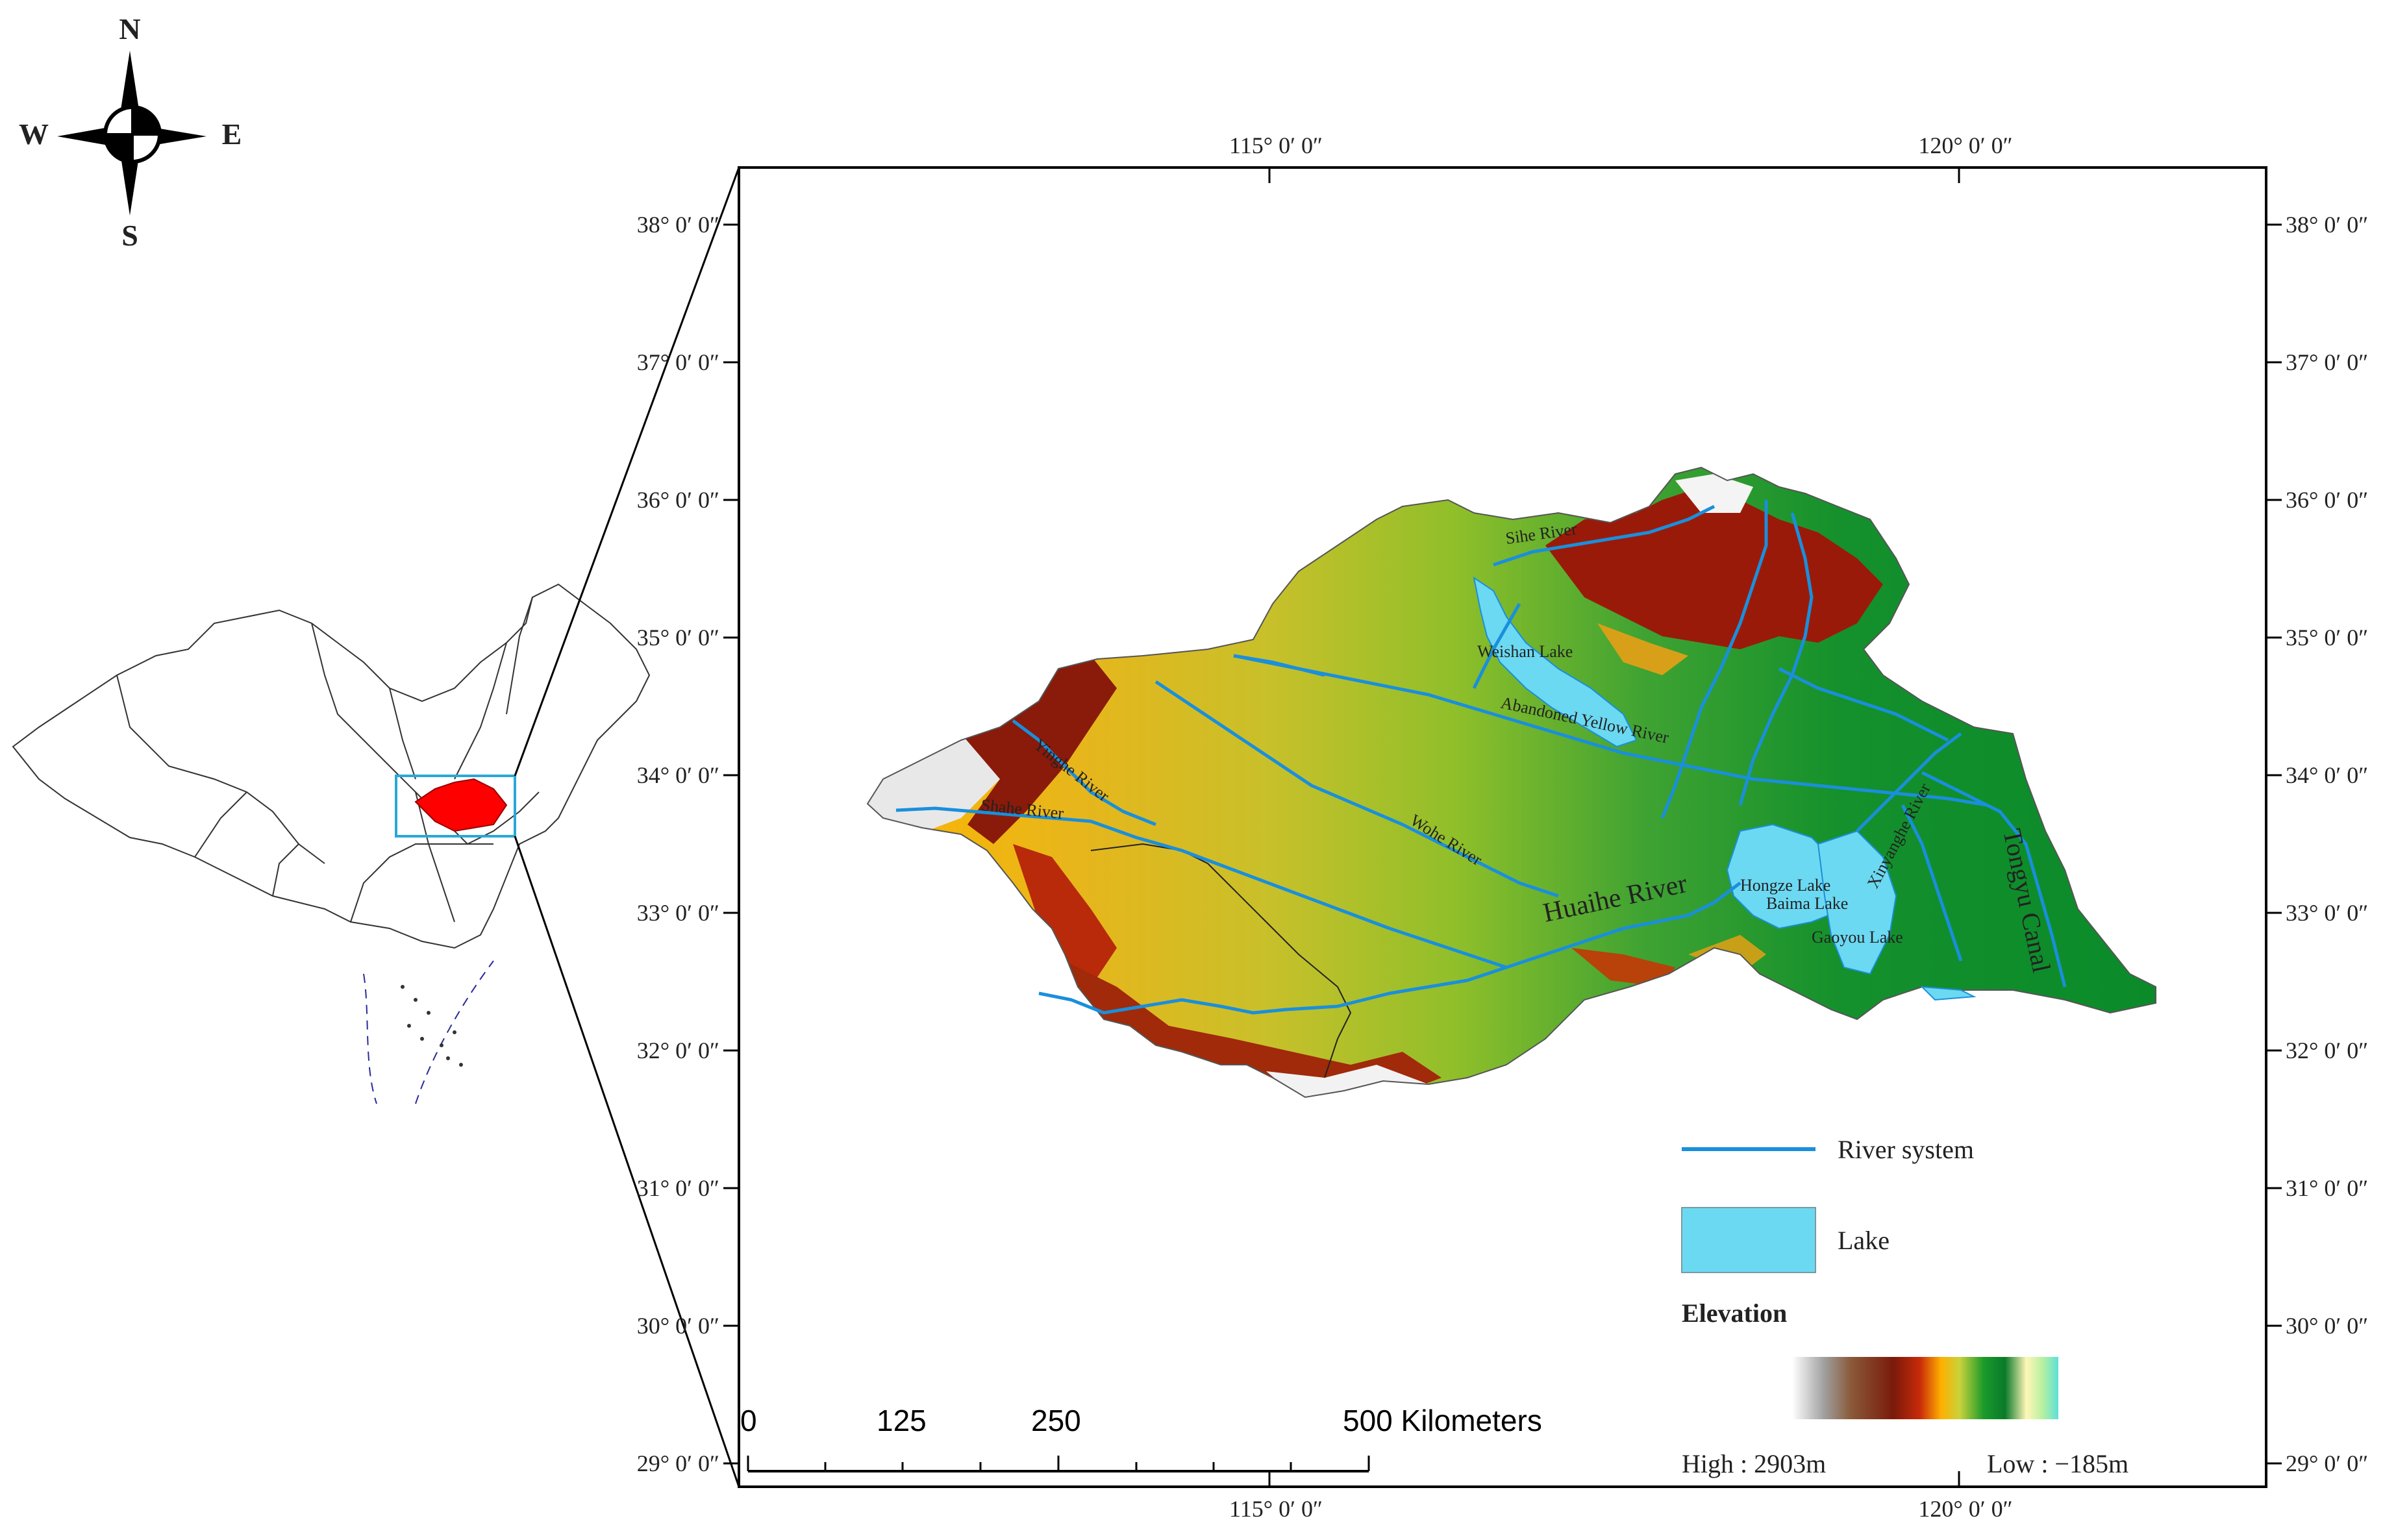  What do you see at coordinates (2327, 1463) in the screenshot?
I see `lat-label-right-29: 29° 0′ 0″` at bounding box center [2327, 1463].